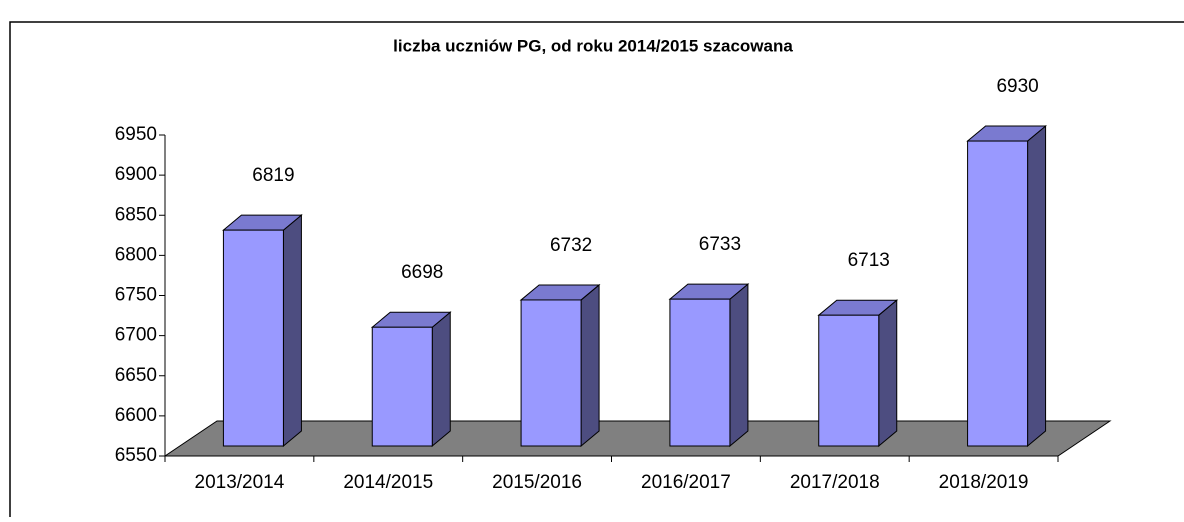  Describe the element at coordinates (422, 272) in the screenshot. I see `value-label: 6698` at that location.